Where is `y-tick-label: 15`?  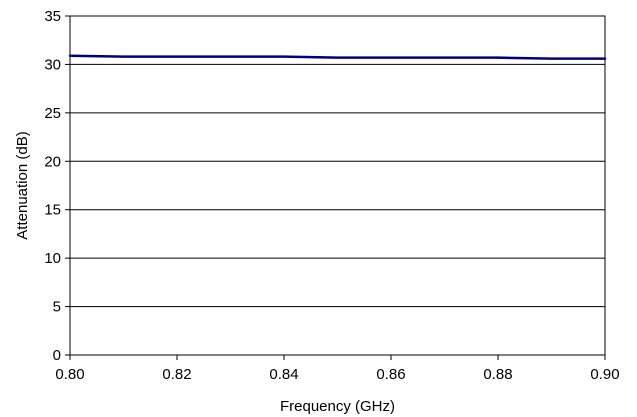
y-tick-label: 15 is located at coordinates (52, 210).